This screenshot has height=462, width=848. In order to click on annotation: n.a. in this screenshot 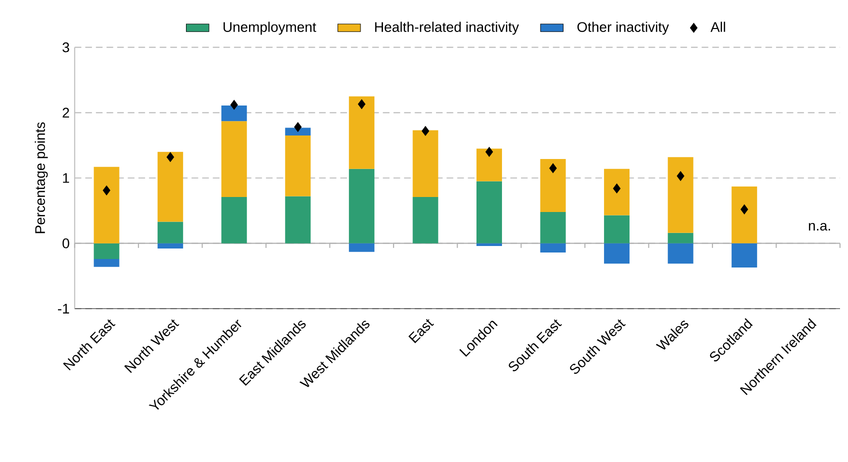, I will do `click(819, 226)`.